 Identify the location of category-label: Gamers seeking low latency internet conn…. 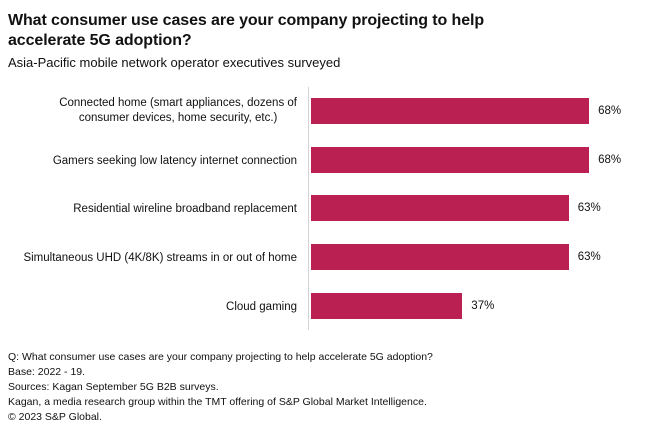
(174, 160).